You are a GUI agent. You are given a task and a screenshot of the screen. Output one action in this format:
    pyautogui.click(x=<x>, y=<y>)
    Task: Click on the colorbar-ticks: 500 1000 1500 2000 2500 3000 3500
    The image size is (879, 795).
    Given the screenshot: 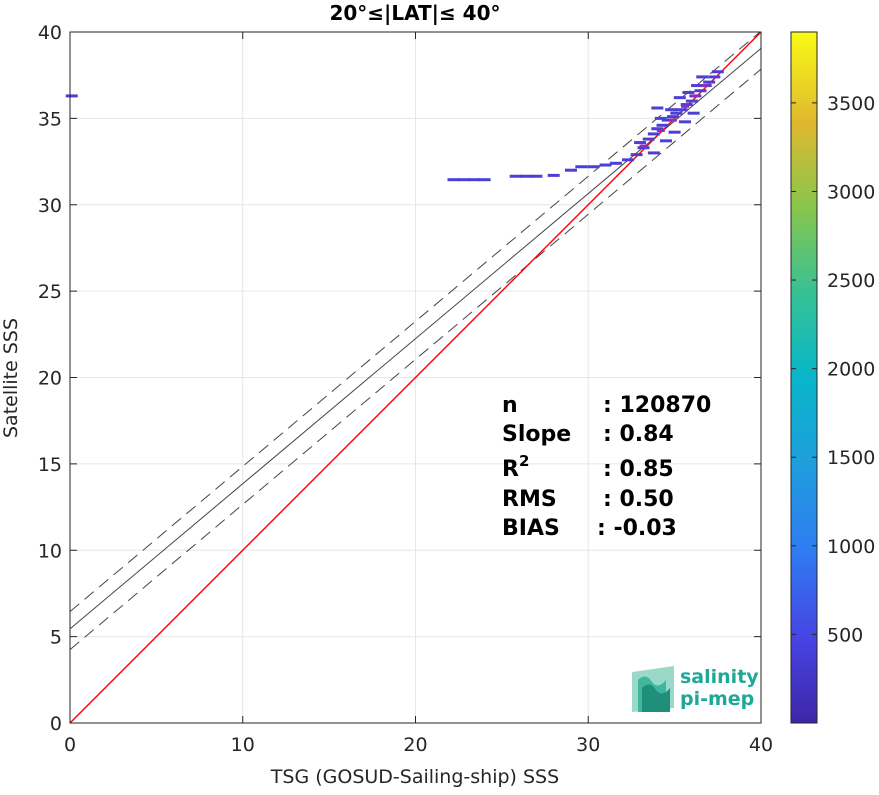 What is the action you would take?
    pyautogui.click(x=833, y=369)
    